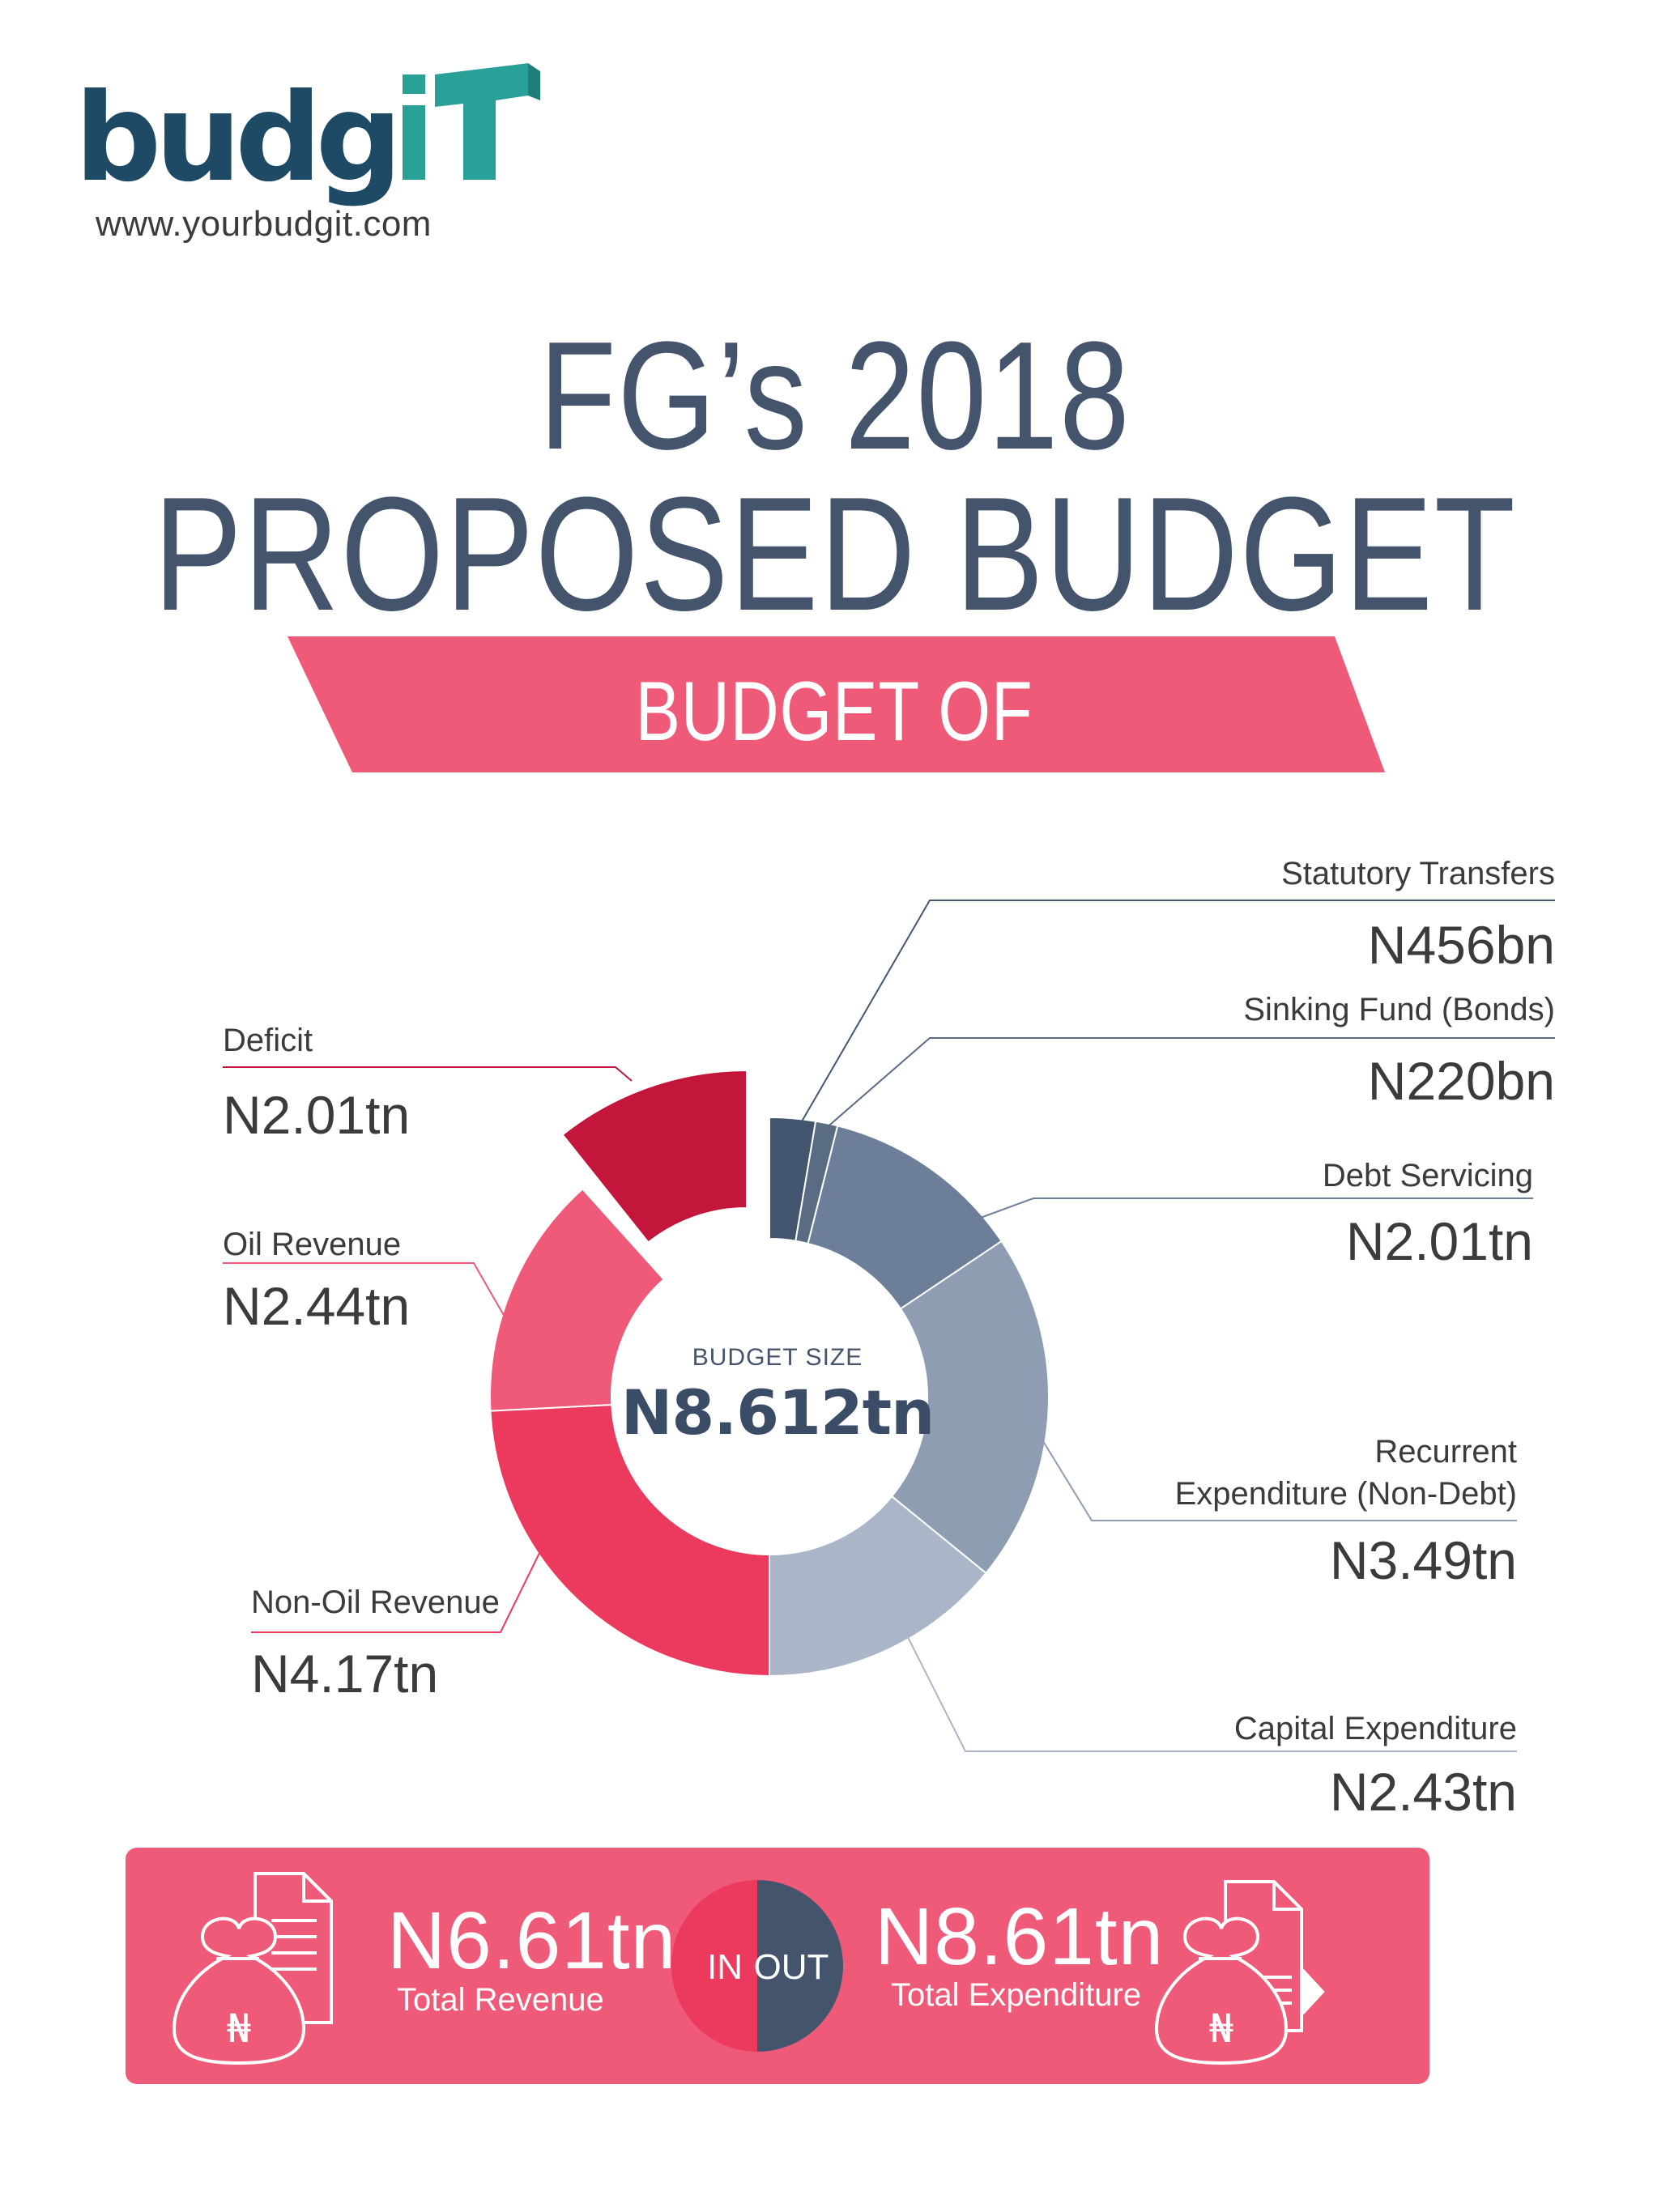  Describe the element at coordinates (1239, 1973) in the screenshot. I see `expenditure-money-bag-icon` at that location.